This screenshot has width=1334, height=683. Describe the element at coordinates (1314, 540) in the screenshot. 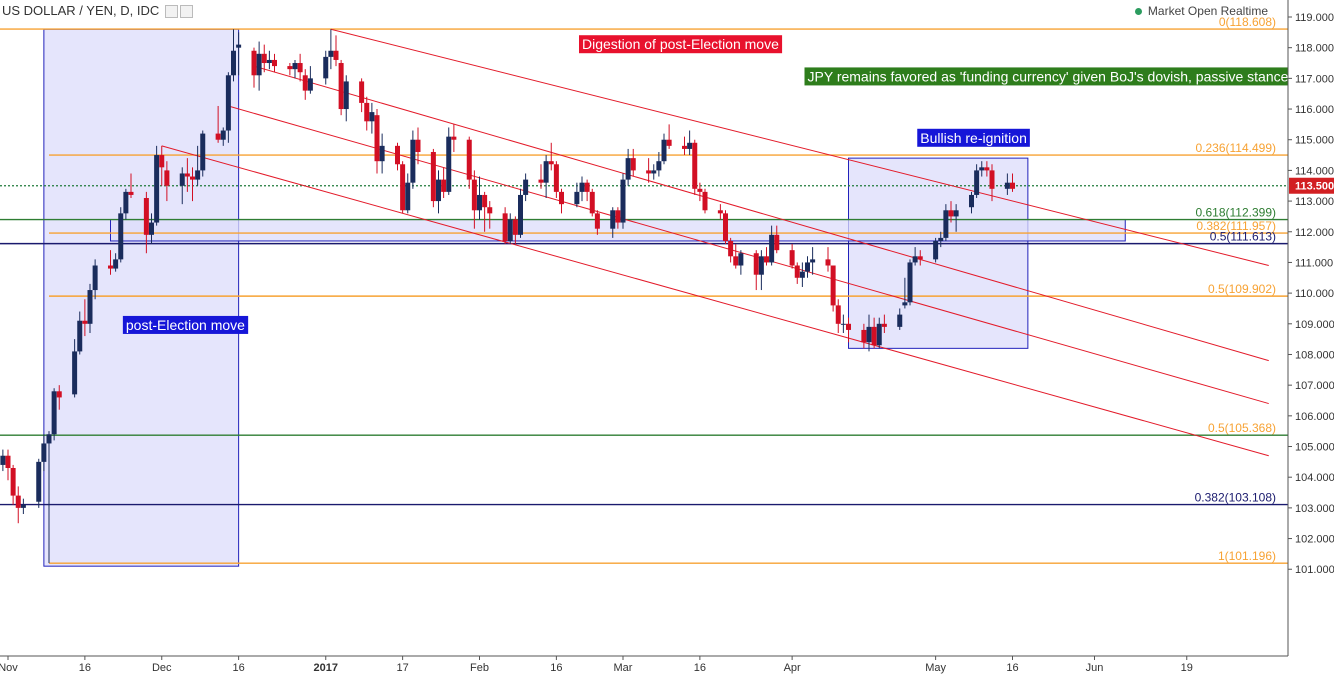

I see `y-tick-label: 102.000` at that location.